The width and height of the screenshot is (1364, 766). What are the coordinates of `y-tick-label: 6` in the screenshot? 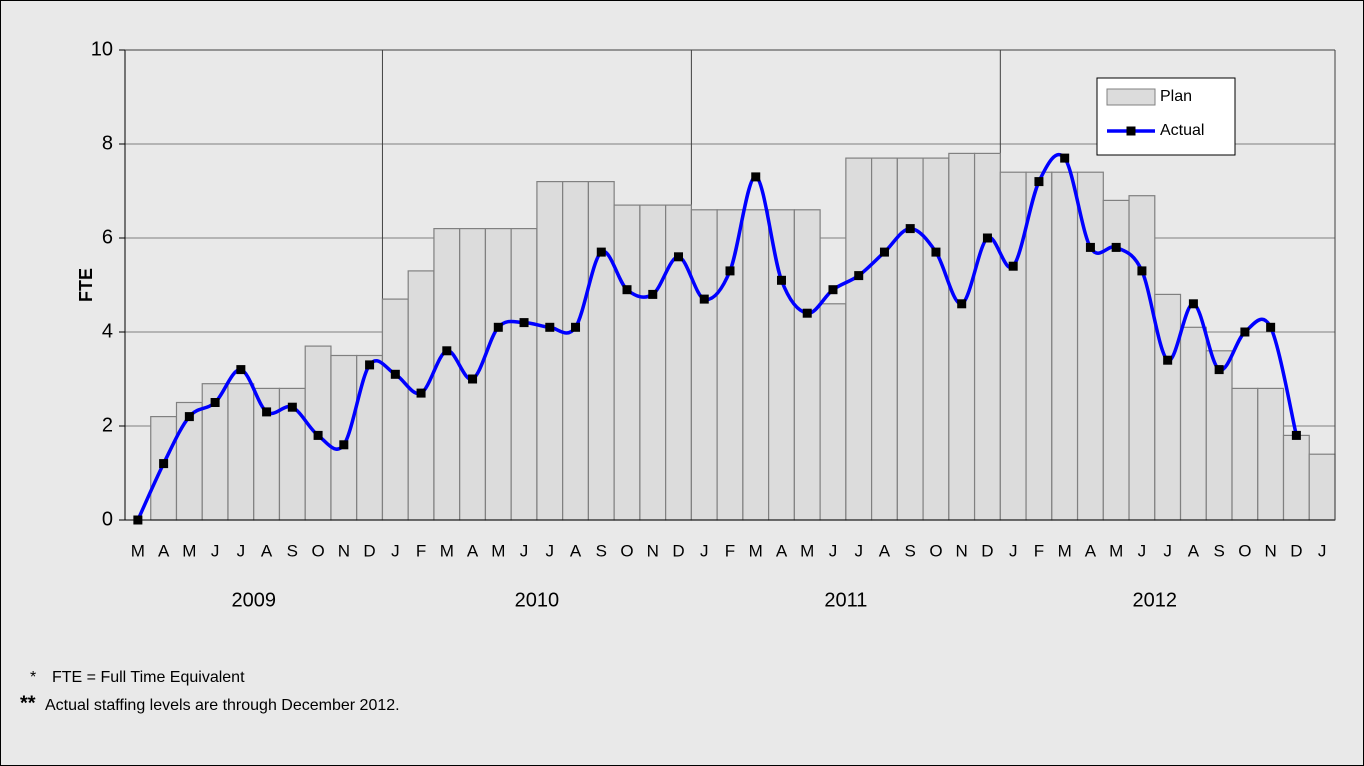 It's located at (107, 237).